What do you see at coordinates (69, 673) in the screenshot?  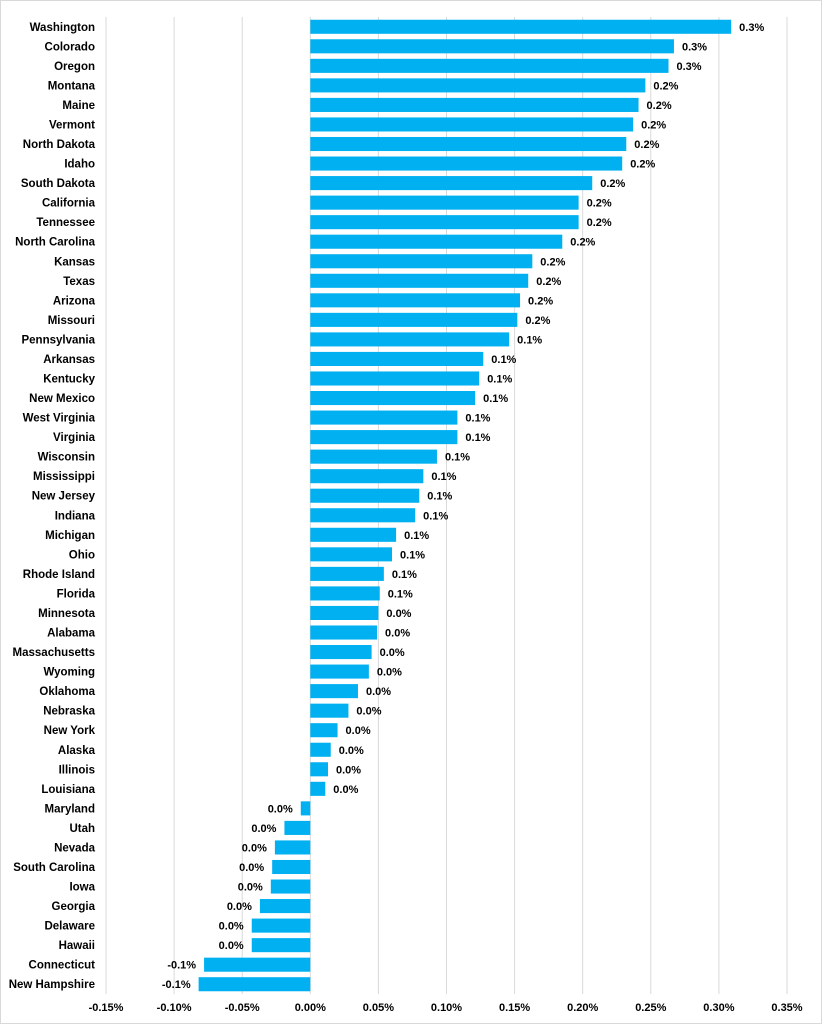 I see `category-label: Wyoming` at bounding box center [69, 673].